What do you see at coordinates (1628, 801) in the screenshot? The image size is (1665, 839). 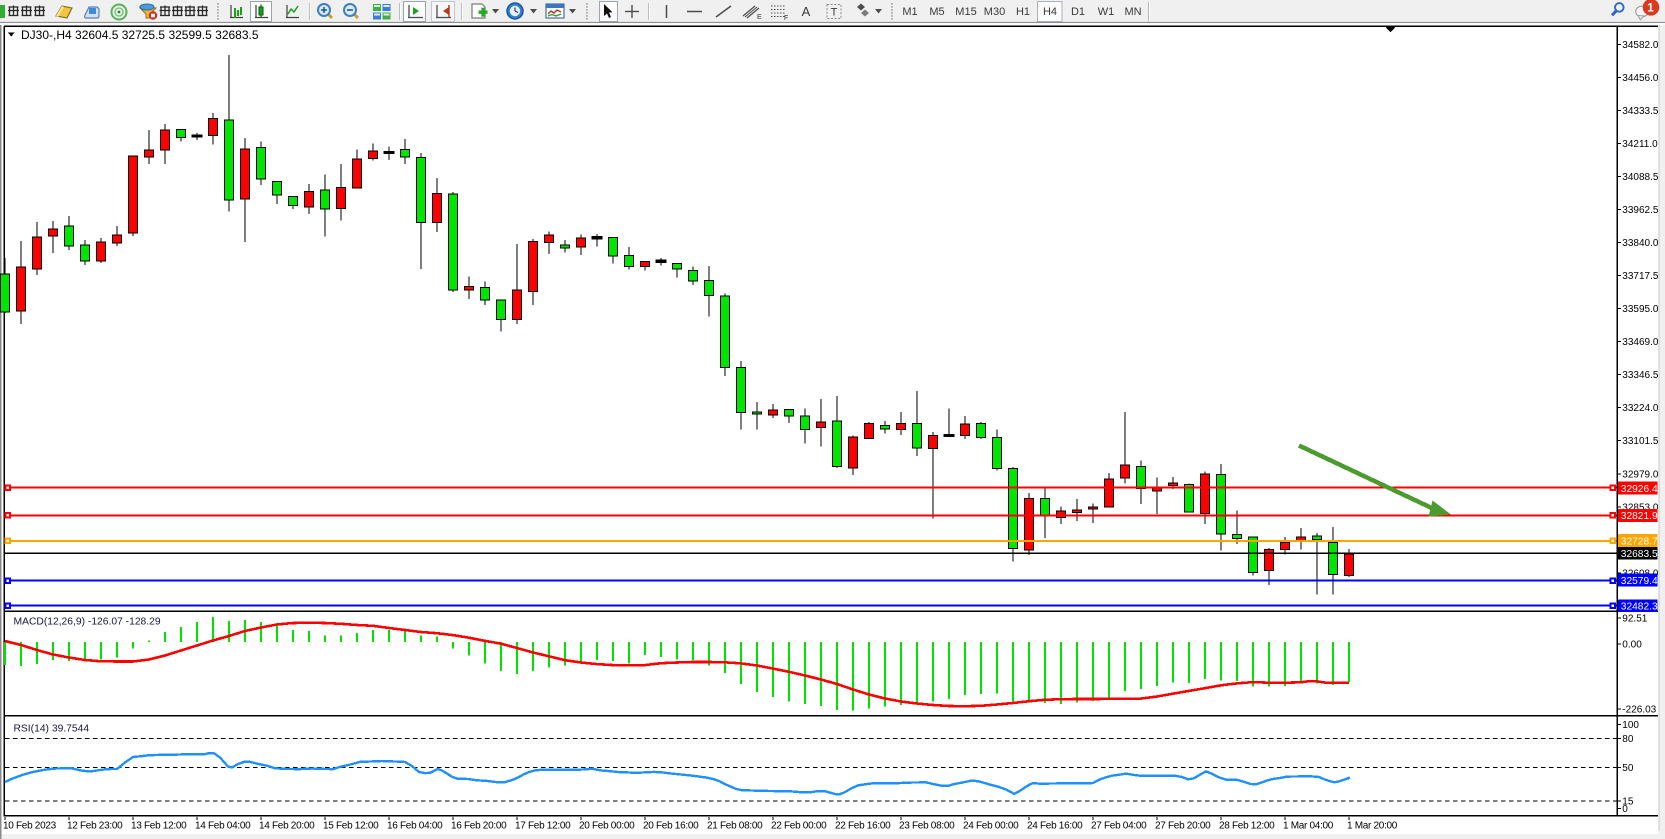 I see `svg-text: 15` at bounding box center [1628, 801].